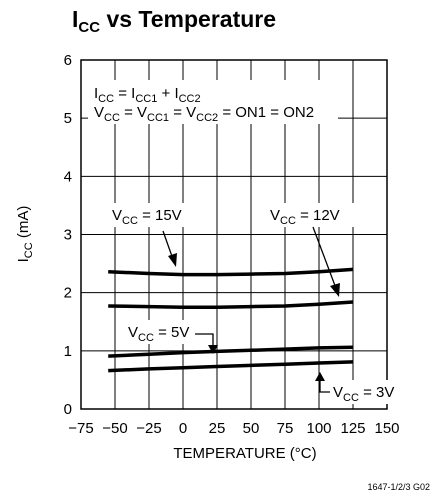 The width and height of the screenshot is (440, 496). What do you see at coordinates (68, 351) in the screenshot?
I see `y-tick-label: 1` at bounding box center [68, 351].